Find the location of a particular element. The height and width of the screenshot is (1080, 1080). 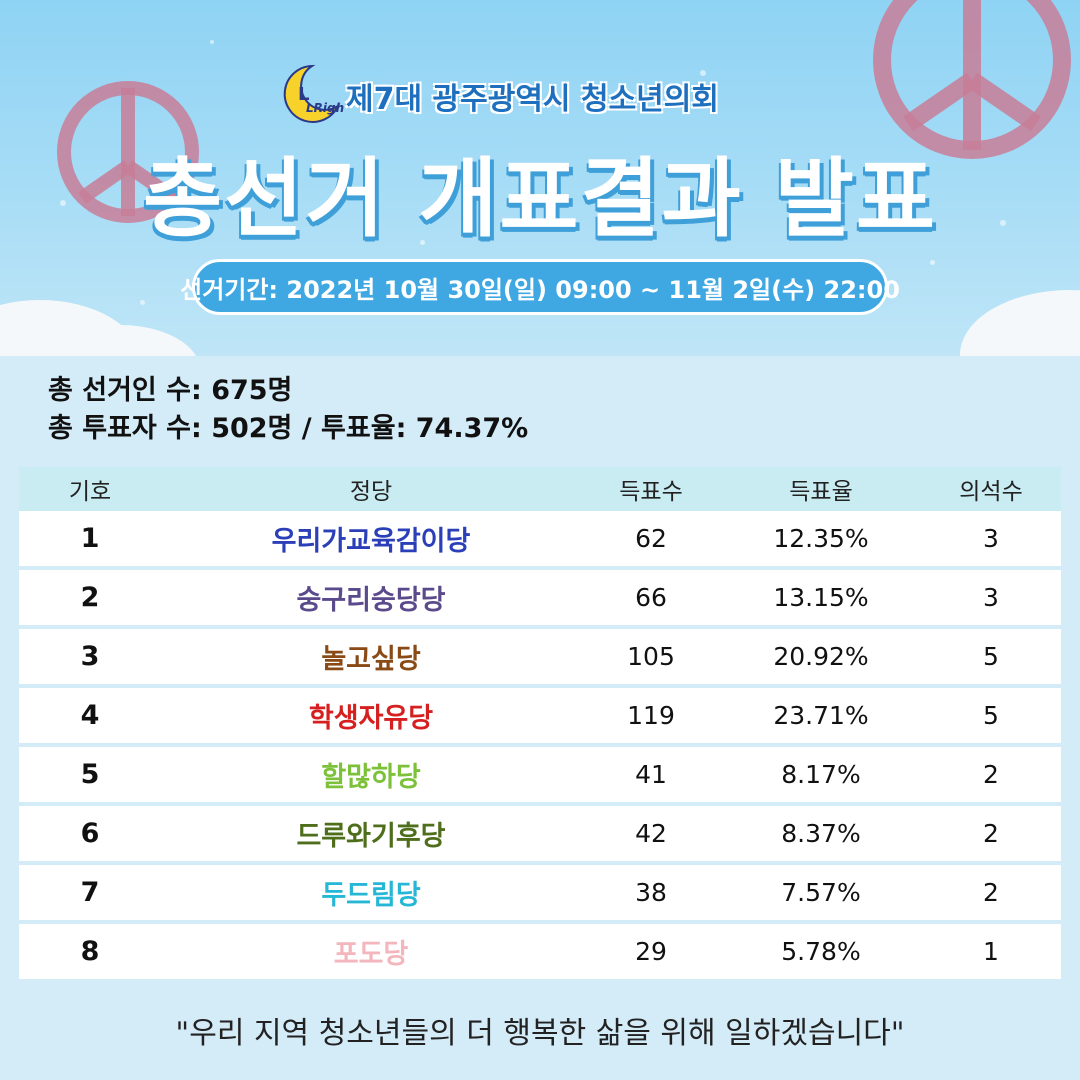

party-name: 학생자유당 is located at coordinates (371, 718).